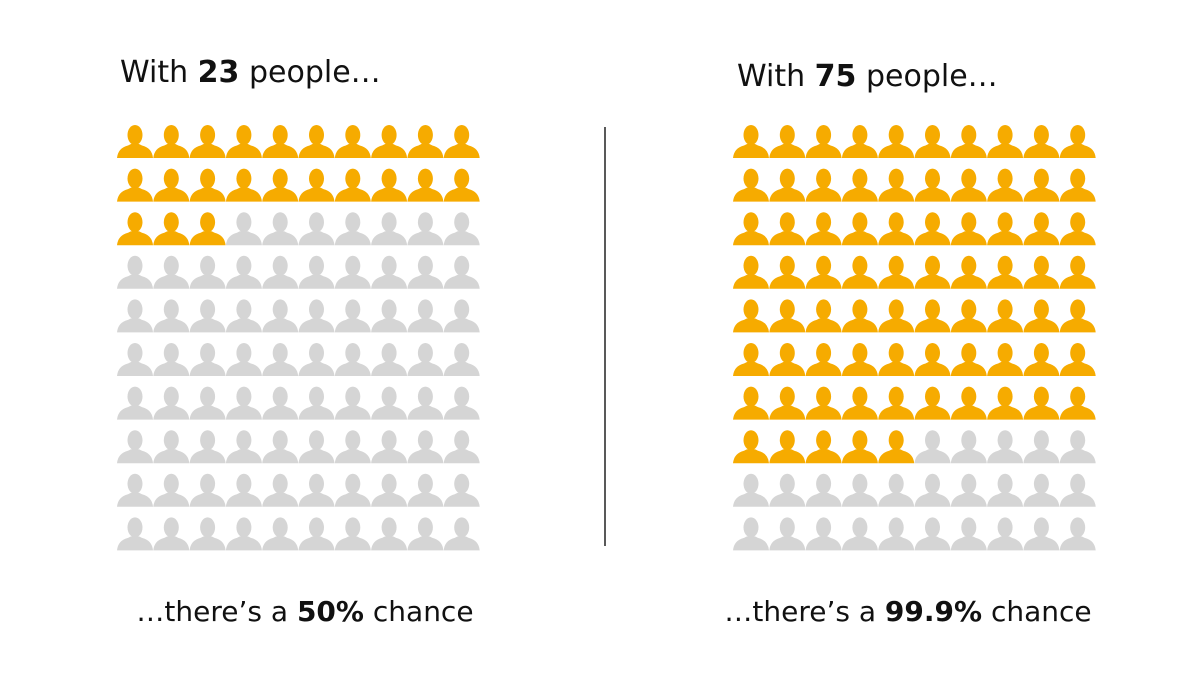 This screenshot has height=675, width=1200. I want to click on caption-text: …there’s a, so click(212, 611).